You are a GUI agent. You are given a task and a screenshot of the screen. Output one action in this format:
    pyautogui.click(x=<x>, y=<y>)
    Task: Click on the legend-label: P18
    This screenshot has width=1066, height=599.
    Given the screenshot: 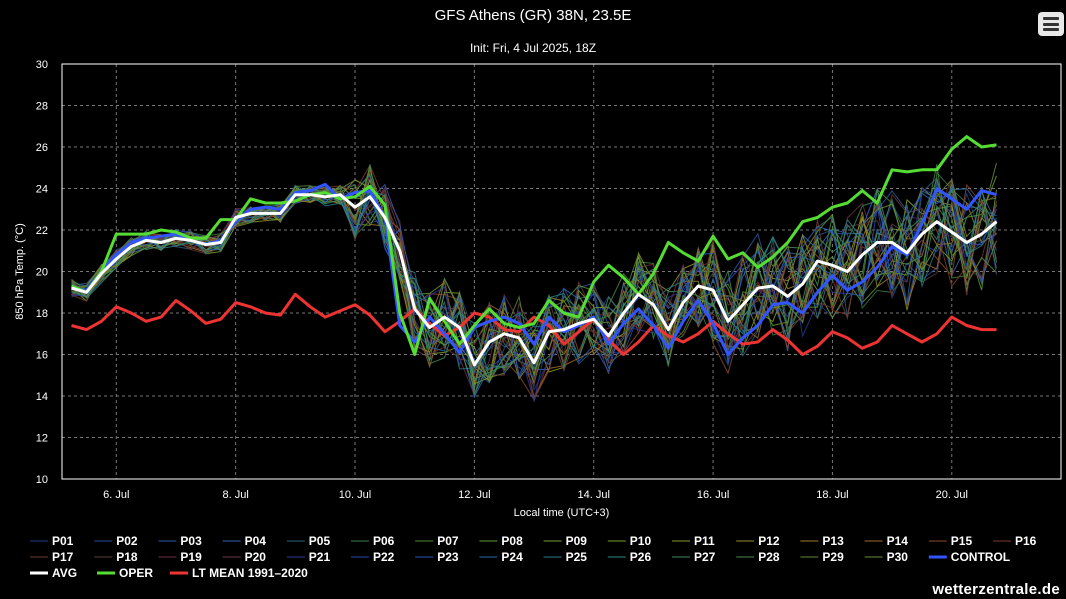 What is the action you would take?
    pyautogui.click(x=127, y=557)
    